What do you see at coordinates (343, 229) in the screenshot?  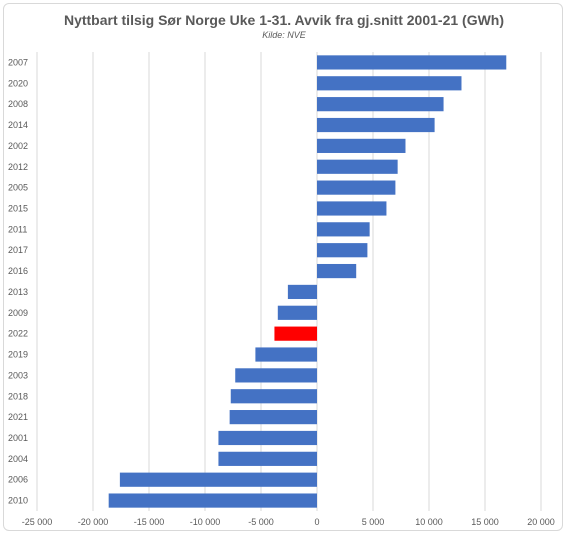 I see `bar-2011` at bounding box center [343, 229].